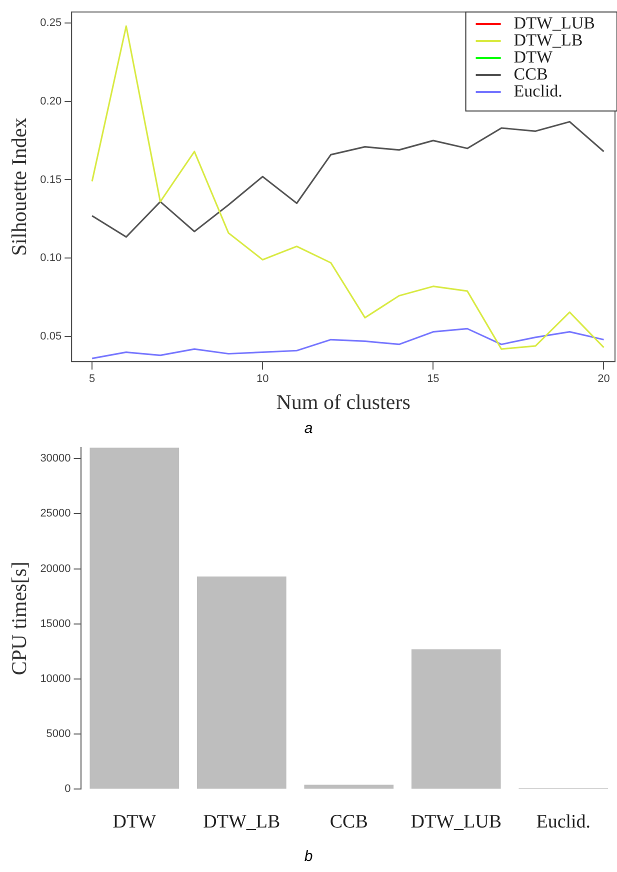 Image resolution: width=617 pixels, height=872 pixels. What do you see at coordinates (51, 101) in the screenshot?
I see `y-tick-label: 0.20` at bounding box center [51, 101].